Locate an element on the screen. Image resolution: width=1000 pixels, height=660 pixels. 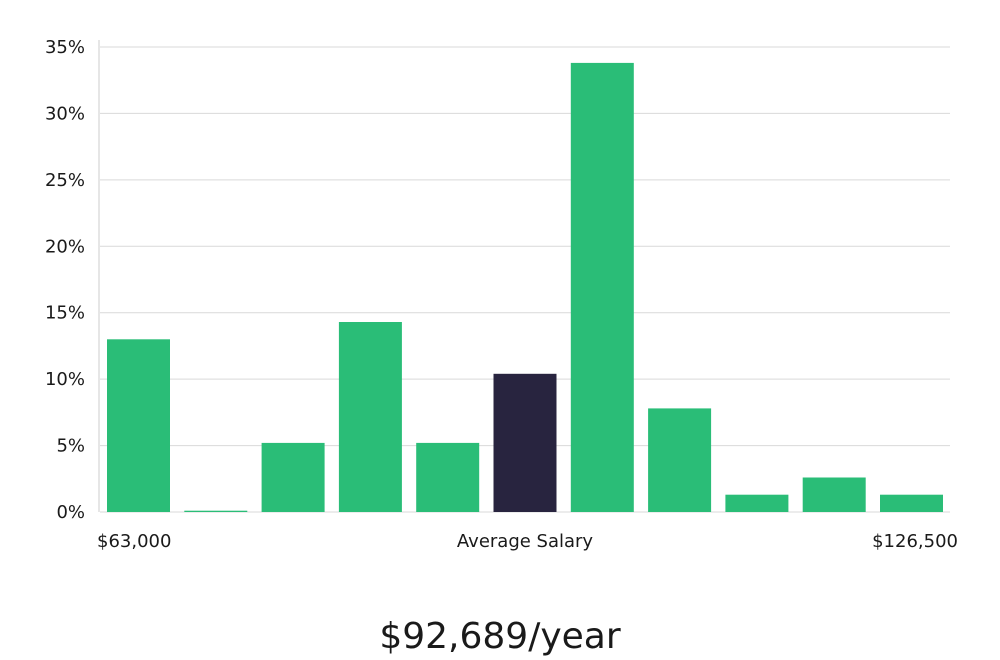
y-tick-label: 35% is located at coordinates (65, 47).